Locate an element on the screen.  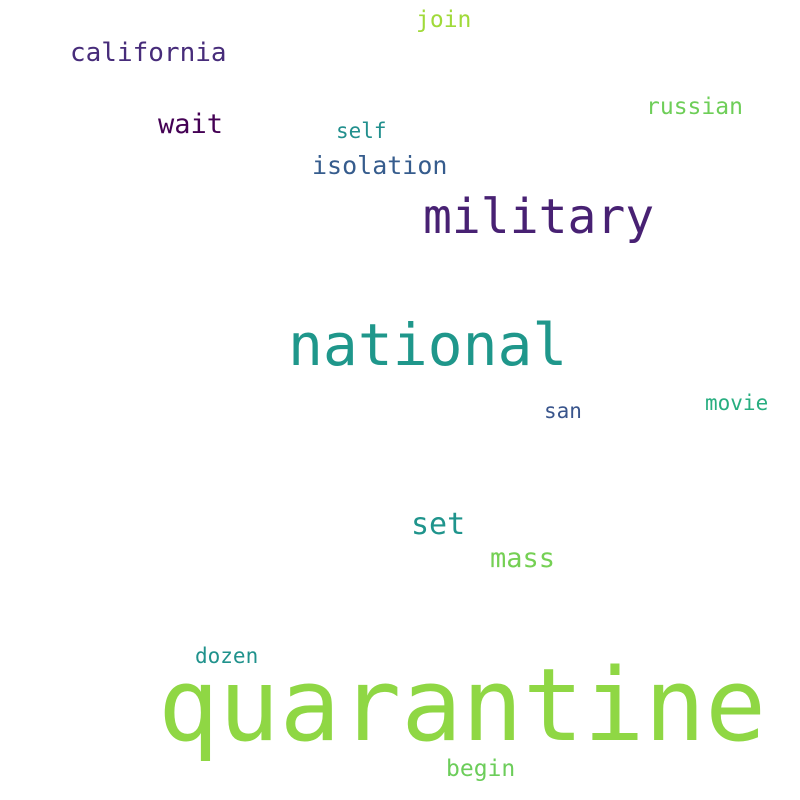
word-movie: movie is located at coordinates (737, 403).